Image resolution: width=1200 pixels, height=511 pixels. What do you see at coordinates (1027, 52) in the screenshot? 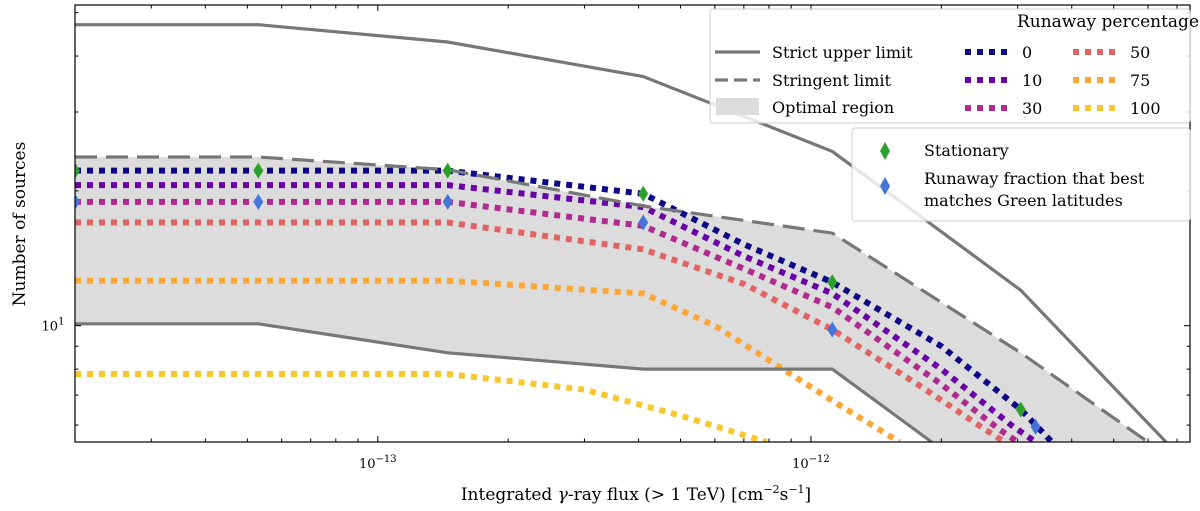
I see `legend-label-0: 0` at bounding box center [1027, 52].